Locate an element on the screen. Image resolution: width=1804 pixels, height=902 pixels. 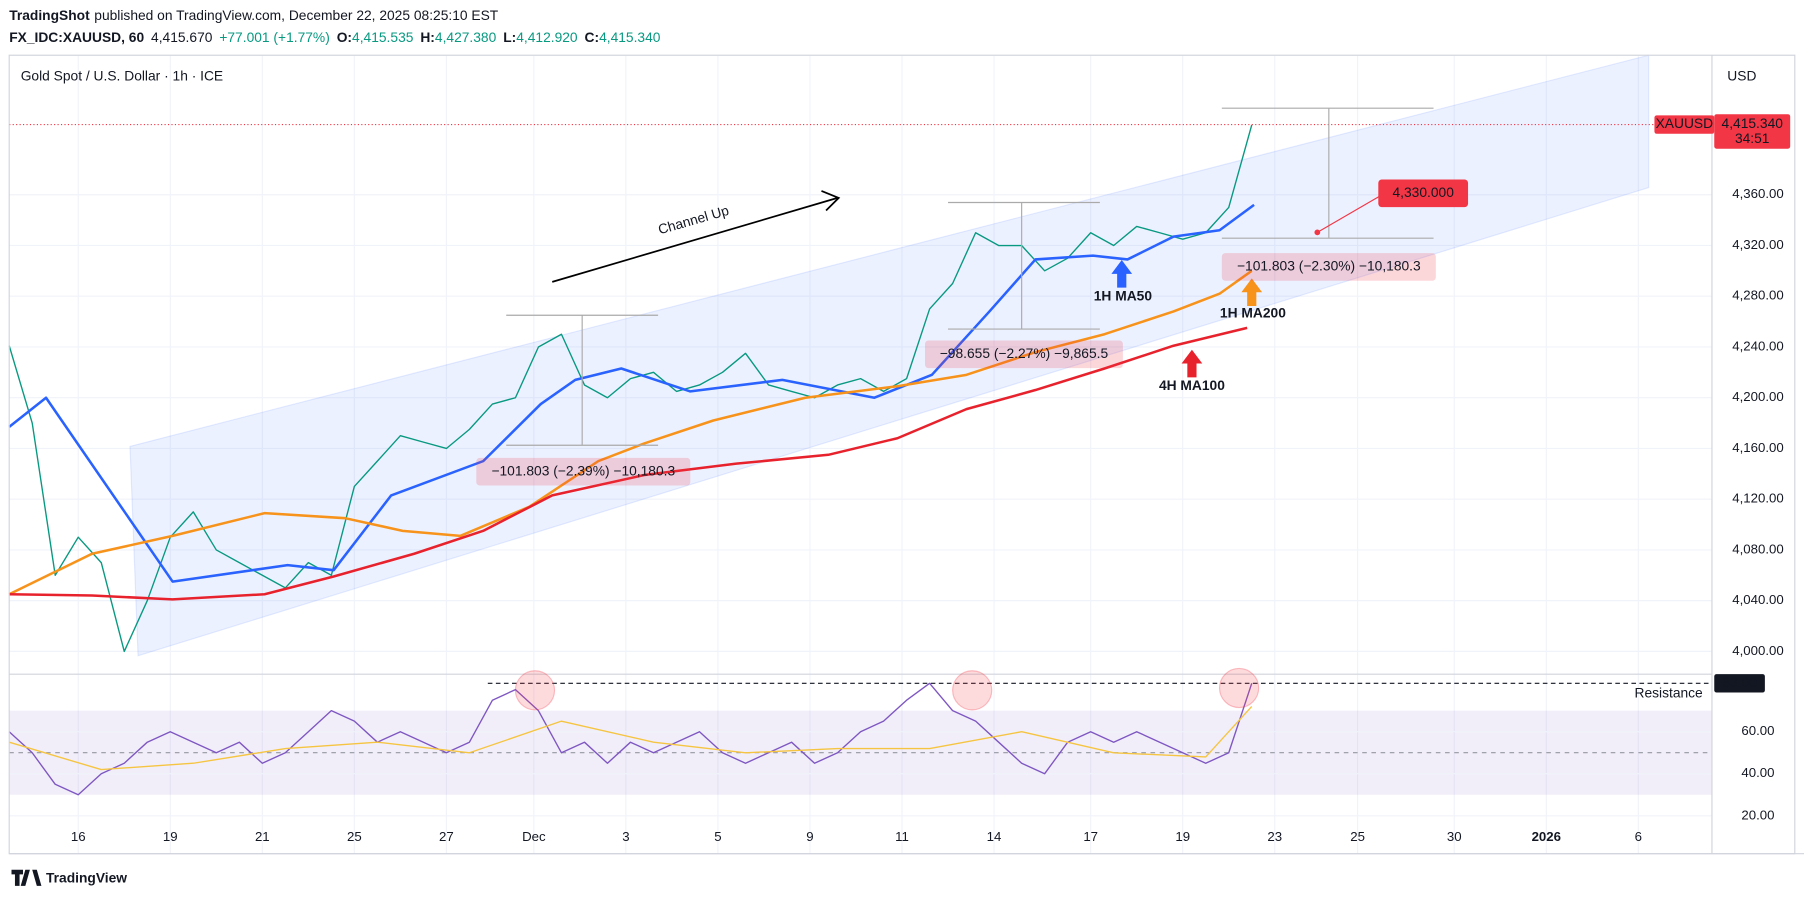
annotation: 4H MA100 is located at coordinates (1192, 385).